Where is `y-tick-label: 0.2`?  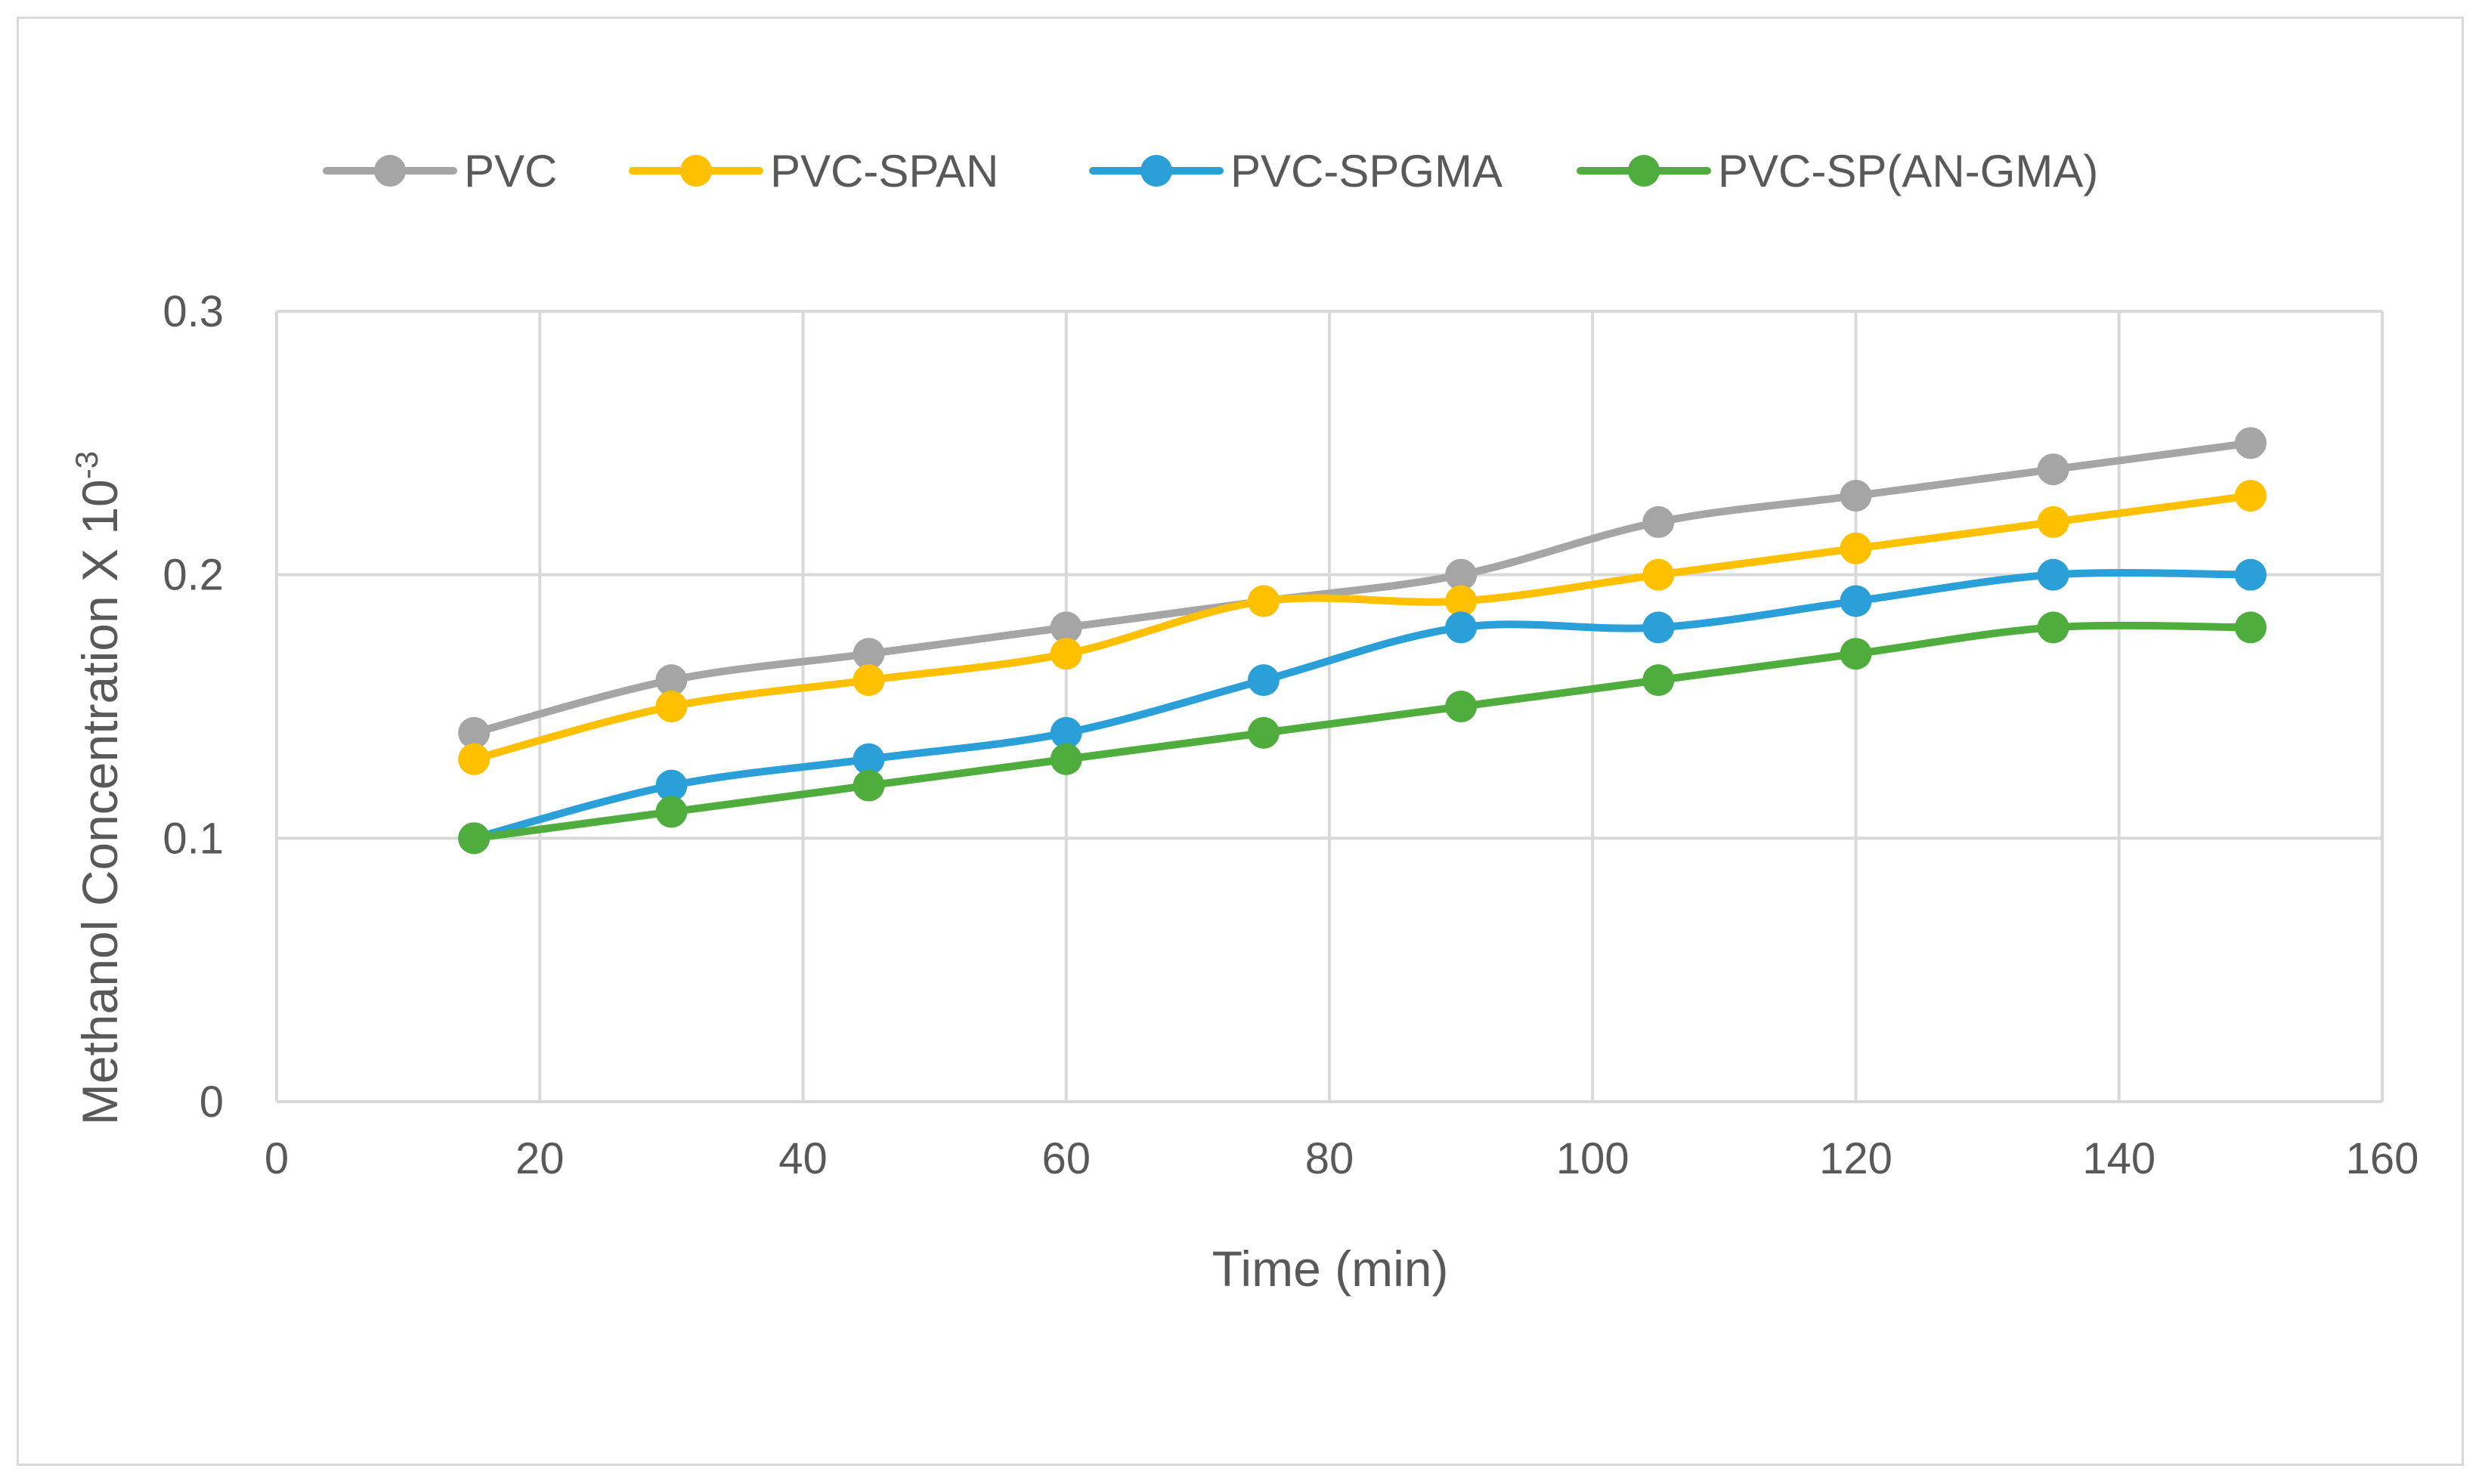
y-tick-label: 0.2 is located at coordinates (193, 575).